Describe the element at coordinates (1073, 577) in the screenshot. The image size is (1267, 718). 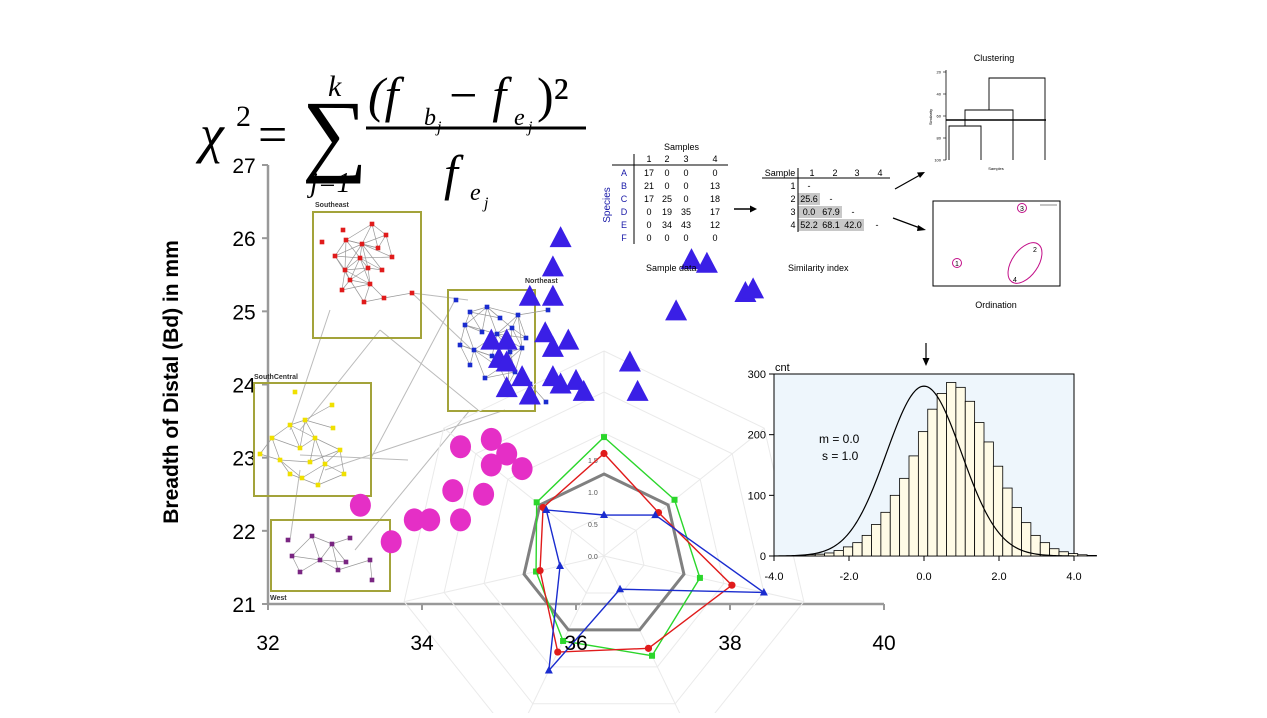
I see `histogram-x-tick-label: 4.0` at that location.